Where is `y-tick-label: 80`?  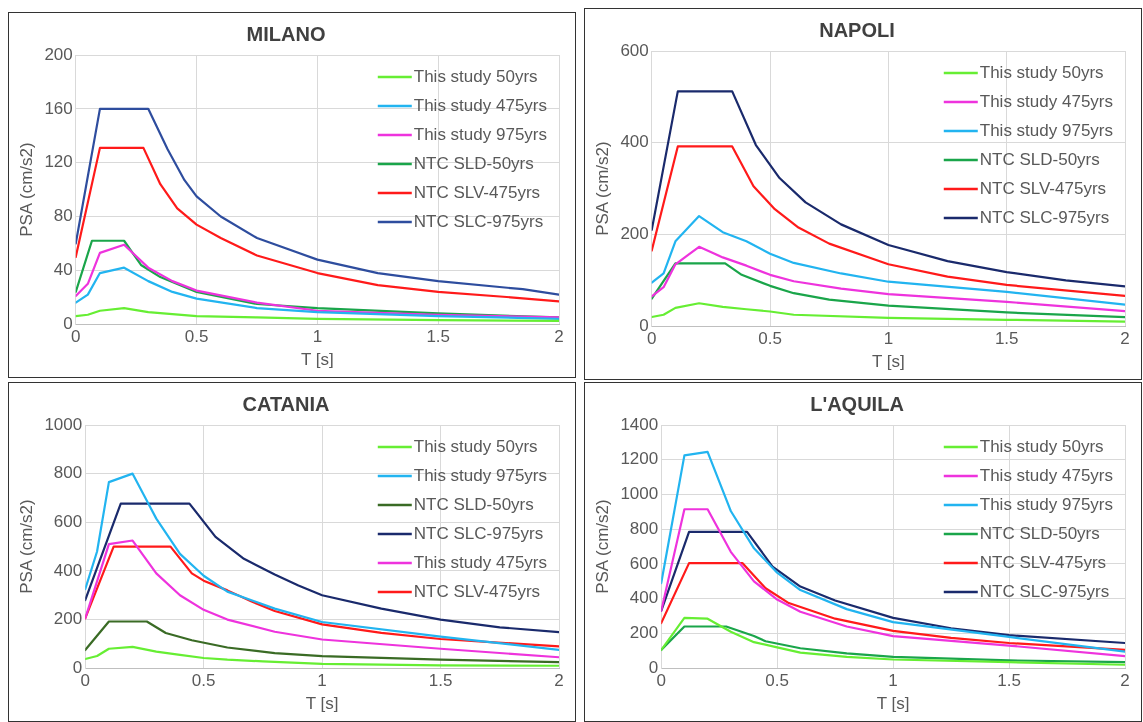
y-tick-label: 80 is located at coordinates (63, 216).